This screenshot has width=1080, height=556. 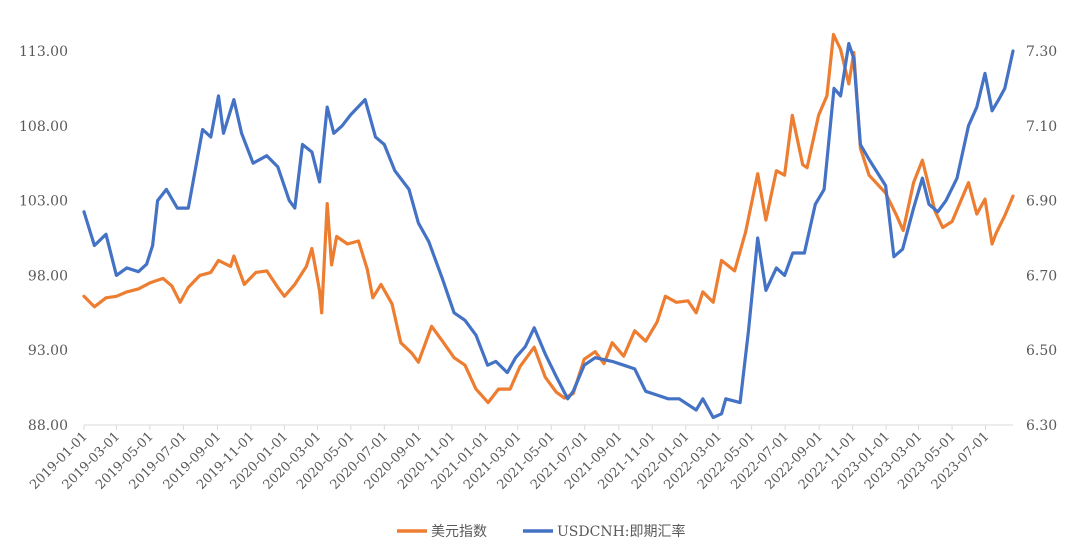 What do you see at coordinates (48, 351) in the screenshot?
I see `y-left-tick-label: 93.00` at bounding box center [48, 351].